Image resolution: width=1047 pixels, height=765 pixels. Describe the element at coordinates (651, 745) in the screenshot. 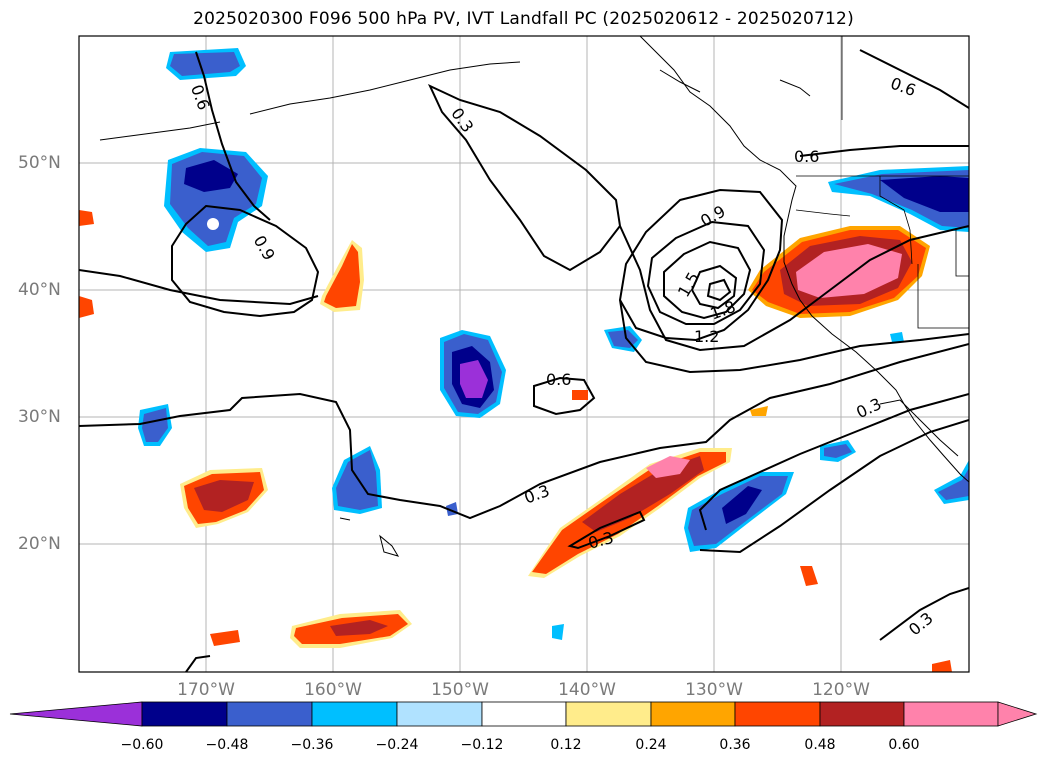

I see `colorbar-tick: 0.24` at that location.